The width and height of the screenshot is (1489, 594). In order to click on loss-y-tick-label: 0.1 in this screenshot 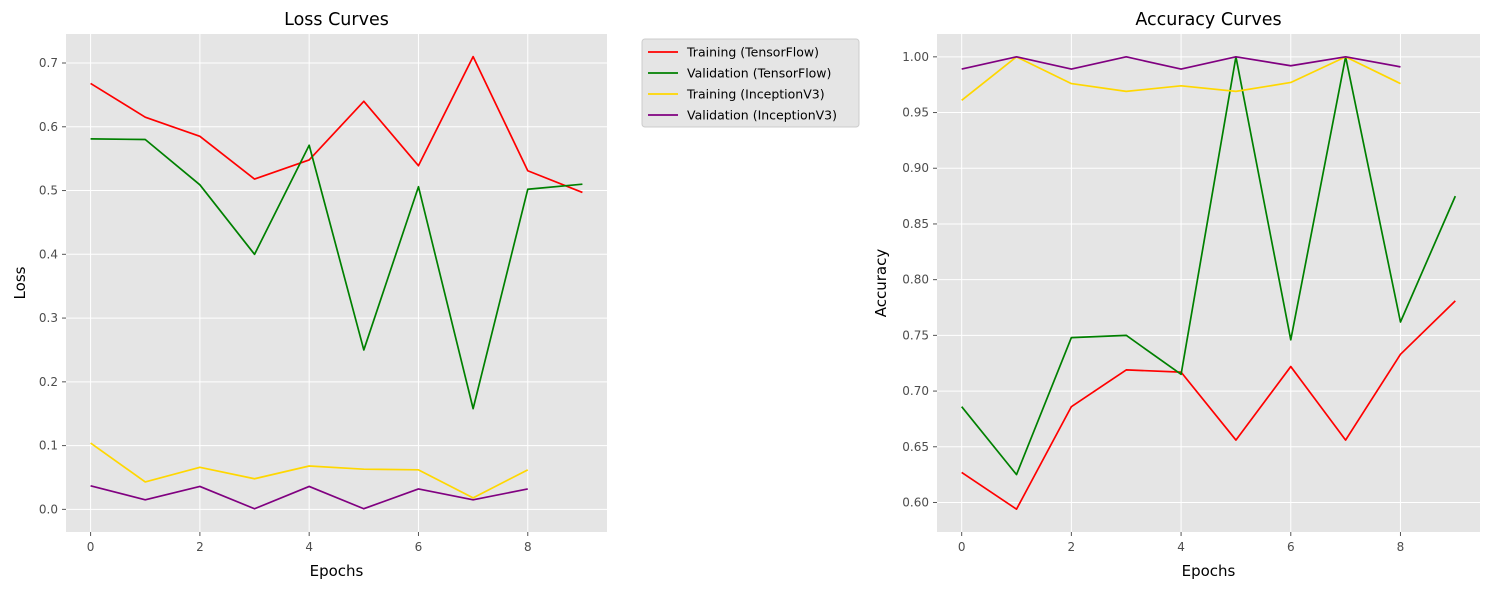, I will do `click(48, 446)`.